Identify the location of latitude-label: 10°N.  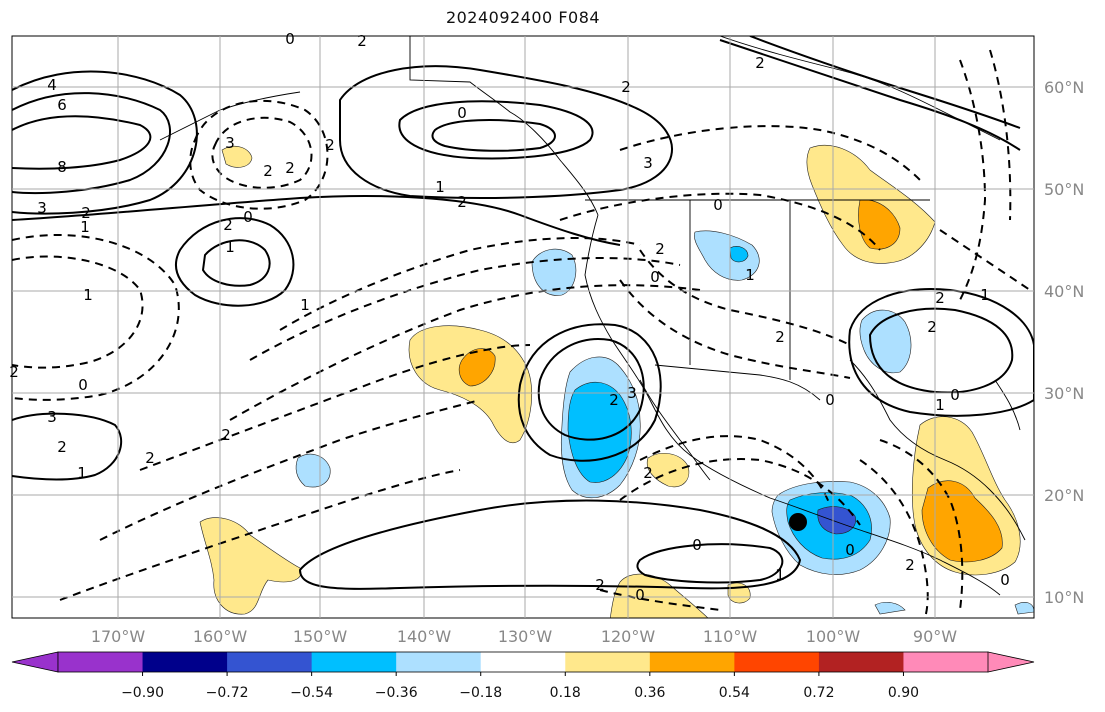
(1064, 597).